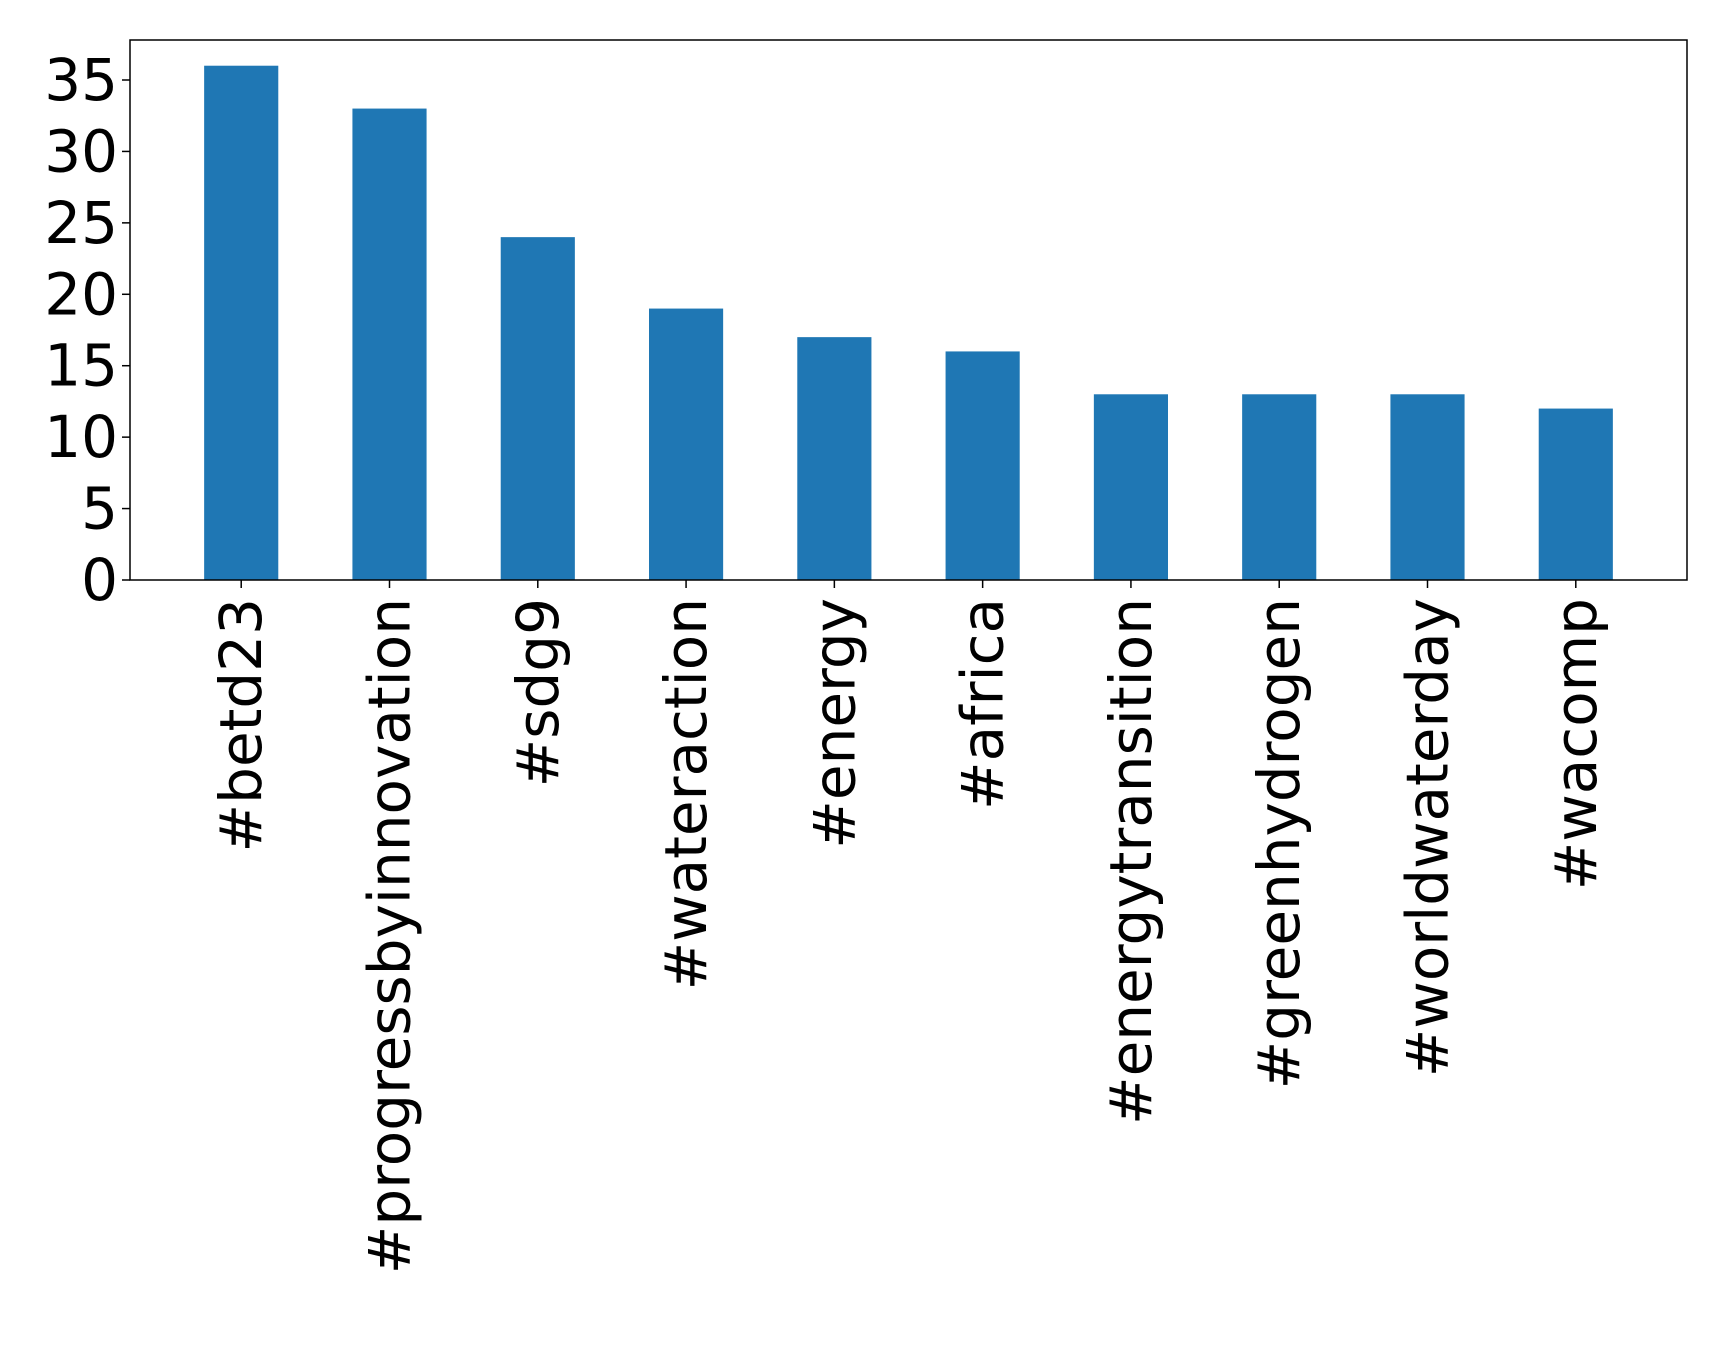  I want to click on x-tick-label-8: #worldwaterday, so click(1428, 837).